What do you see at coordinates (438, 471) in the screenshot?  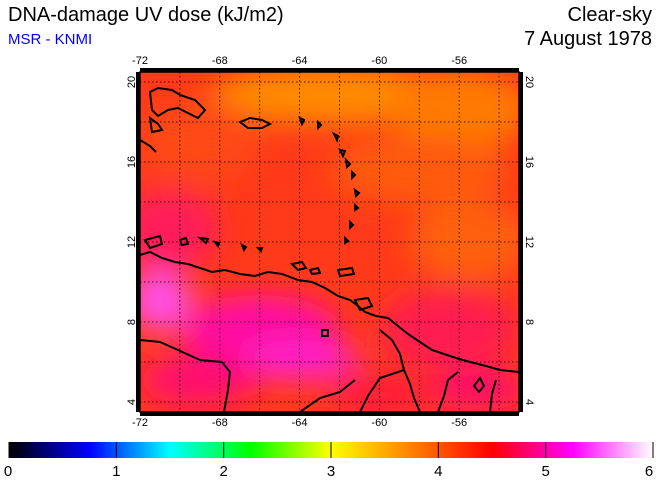 I see `colorbar-tick-label: 4` at bounding box center [438, 471].